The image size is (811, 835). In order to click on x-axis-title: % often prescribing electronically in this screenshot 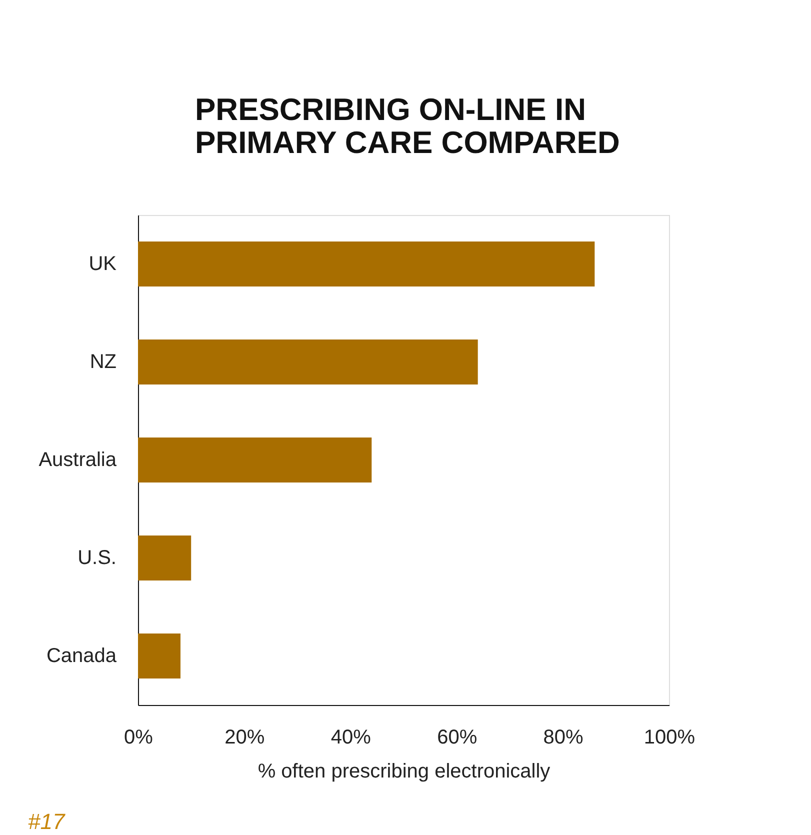, I will do `click(404, 771)`.